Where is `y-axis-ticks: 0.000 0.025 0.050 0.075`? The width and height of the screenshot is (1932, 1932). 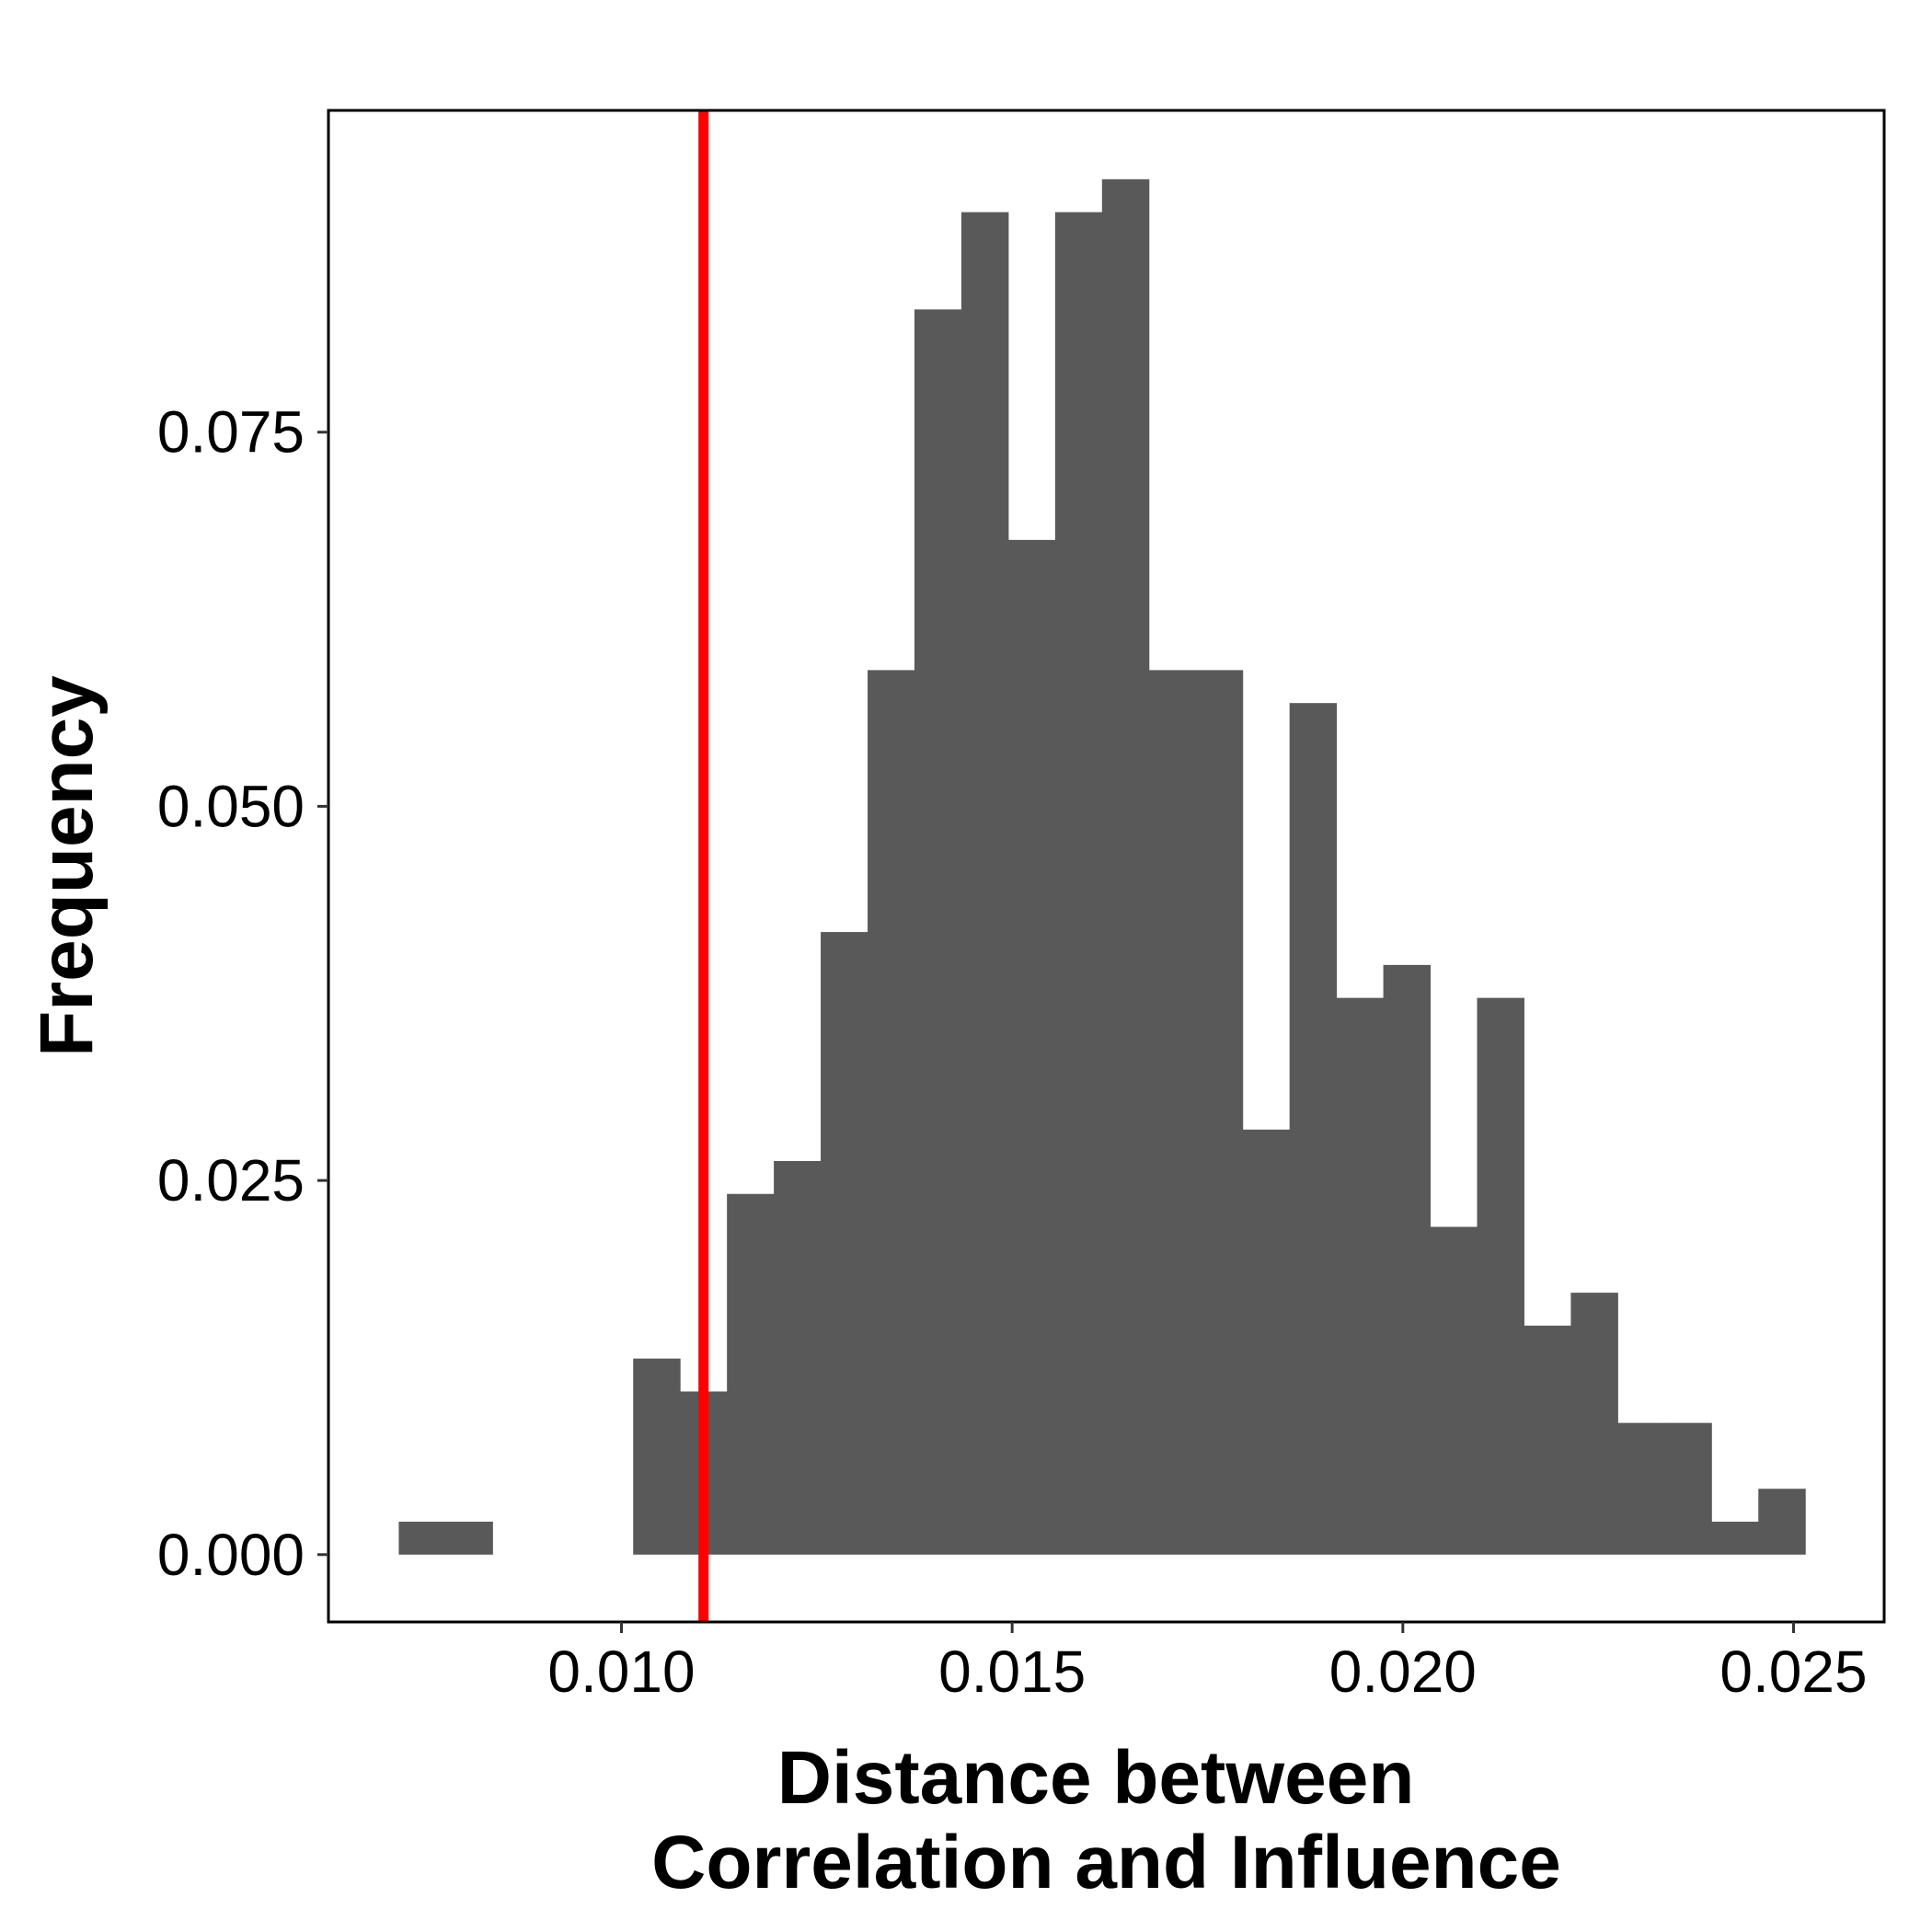
y-axis-ticks: 0.000 0.025 0.050 0.075 is located at coordinates (242, 993).